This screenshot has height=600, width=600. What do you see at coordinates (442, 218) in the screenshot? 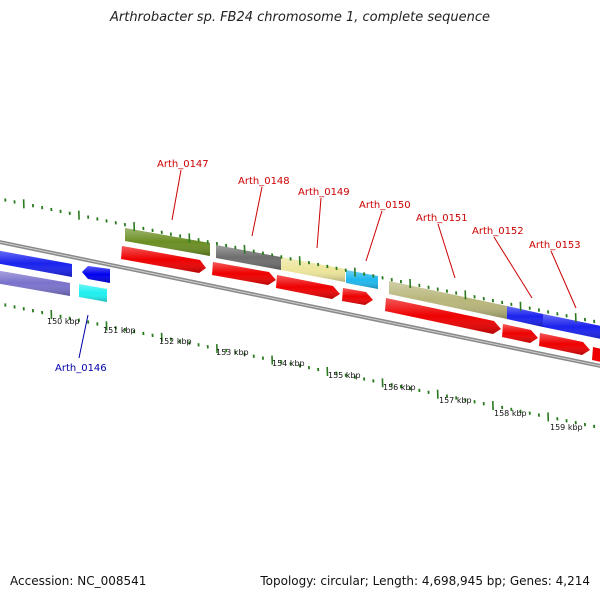
I see `gene-label-arth-0151: Arth_0151` at bounding box center [442, 218].